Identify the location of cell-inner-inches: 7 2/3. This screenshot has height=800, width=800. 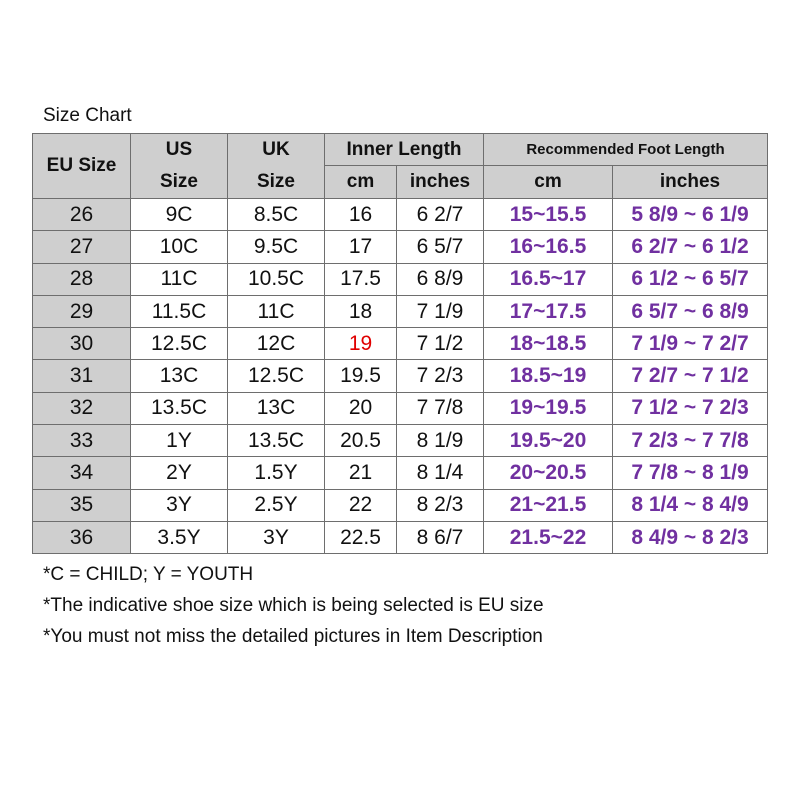
(440, 376).